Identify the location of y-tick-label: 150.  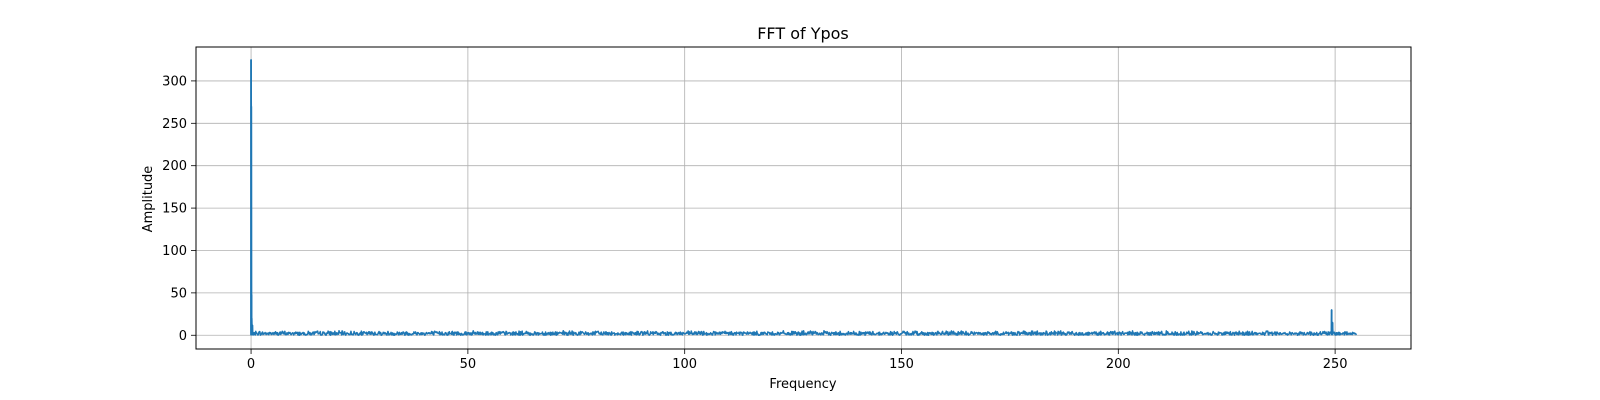
(174, 209).